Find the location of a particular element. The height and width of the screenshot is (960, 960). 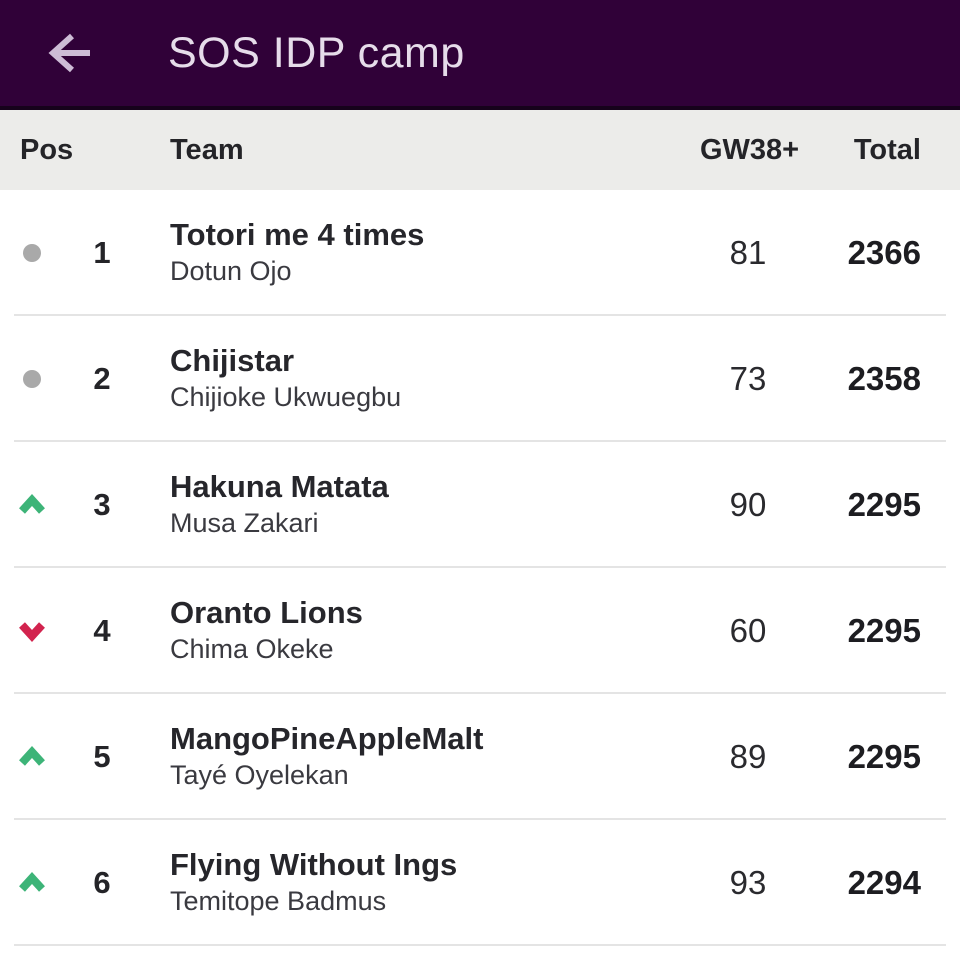

team-name: Hakuna Matata is located at coordinates (279, 487).